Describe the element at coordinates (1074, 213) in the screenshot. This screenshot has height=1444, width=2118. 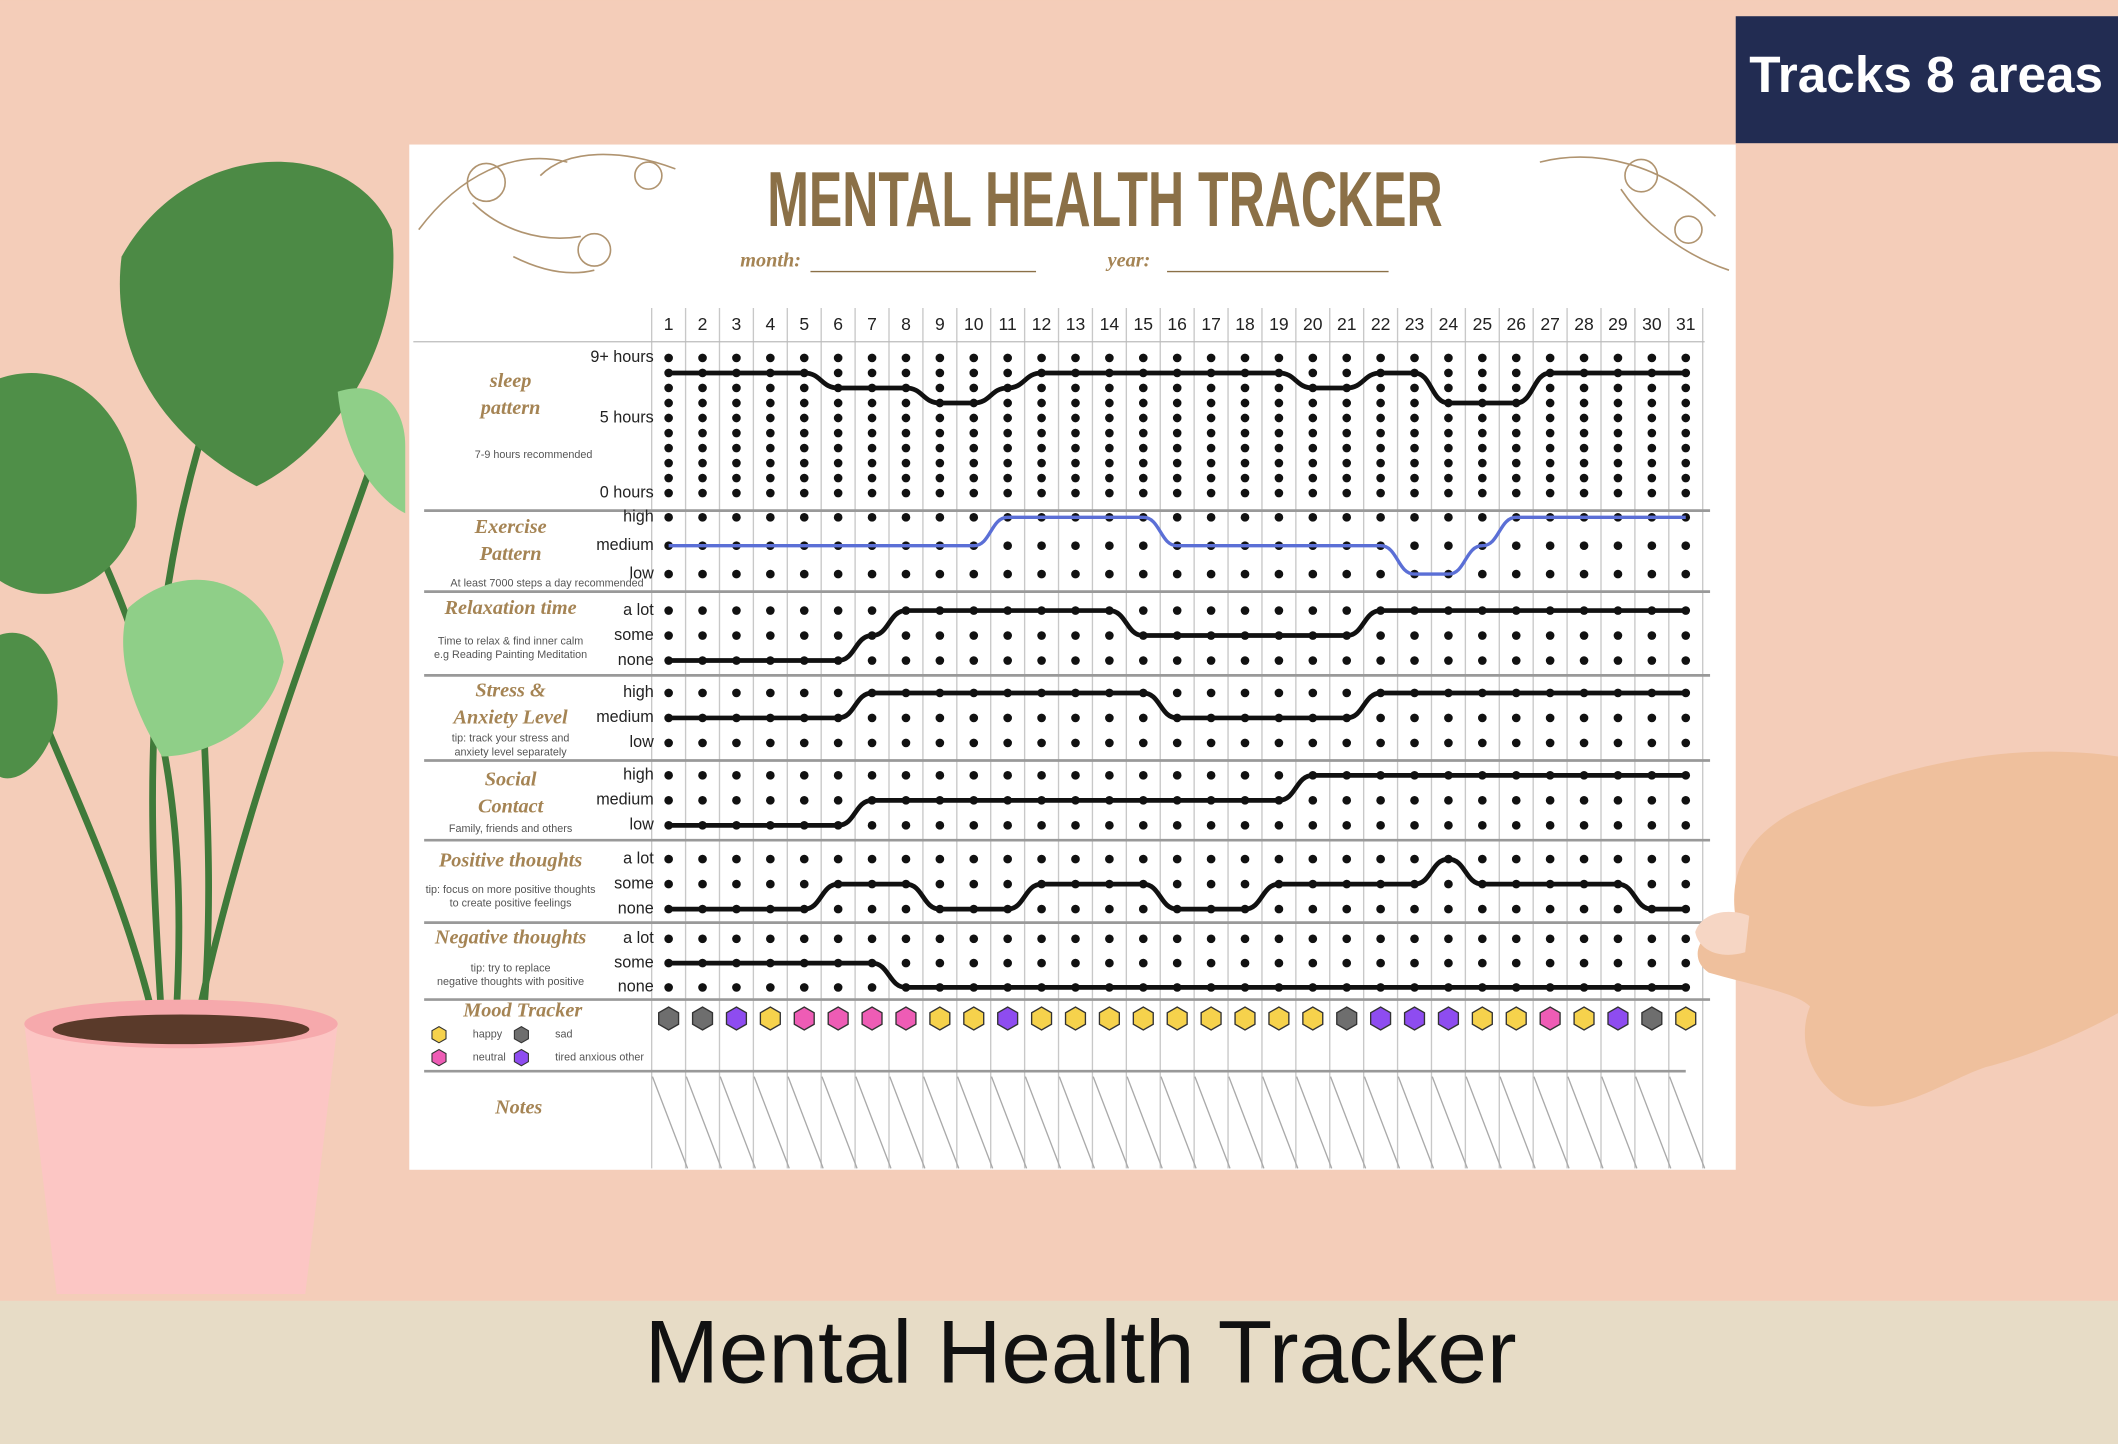
I see `floral-decoration` at that location.